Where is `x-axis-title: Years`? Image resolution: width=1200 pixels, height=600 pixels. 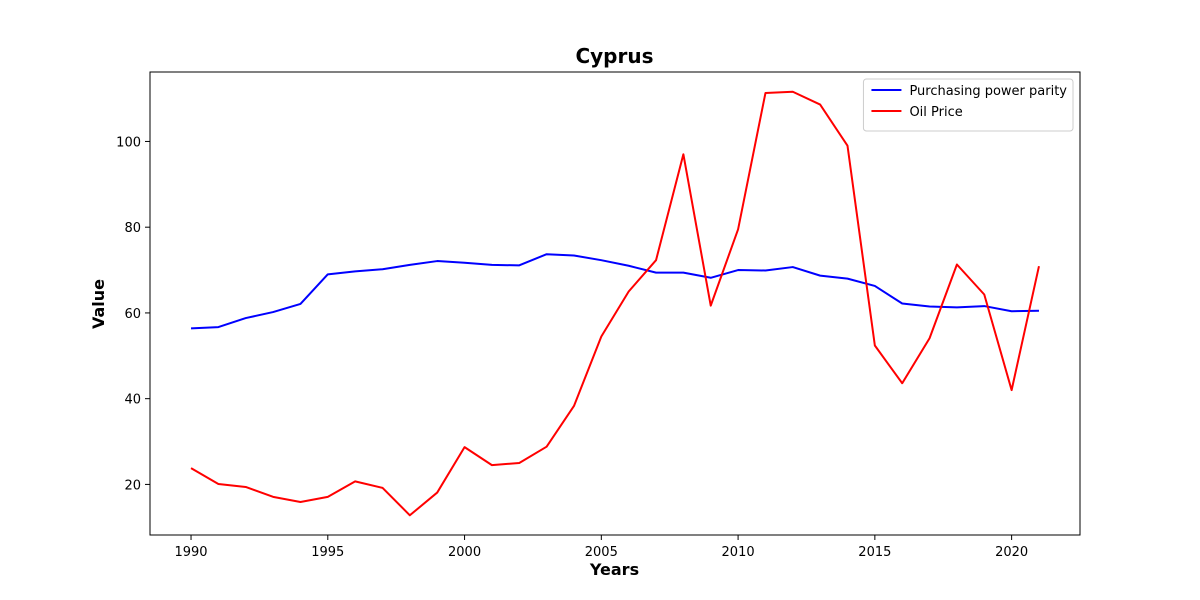
x-axis-title: Years is located at coordinates (614, 569).